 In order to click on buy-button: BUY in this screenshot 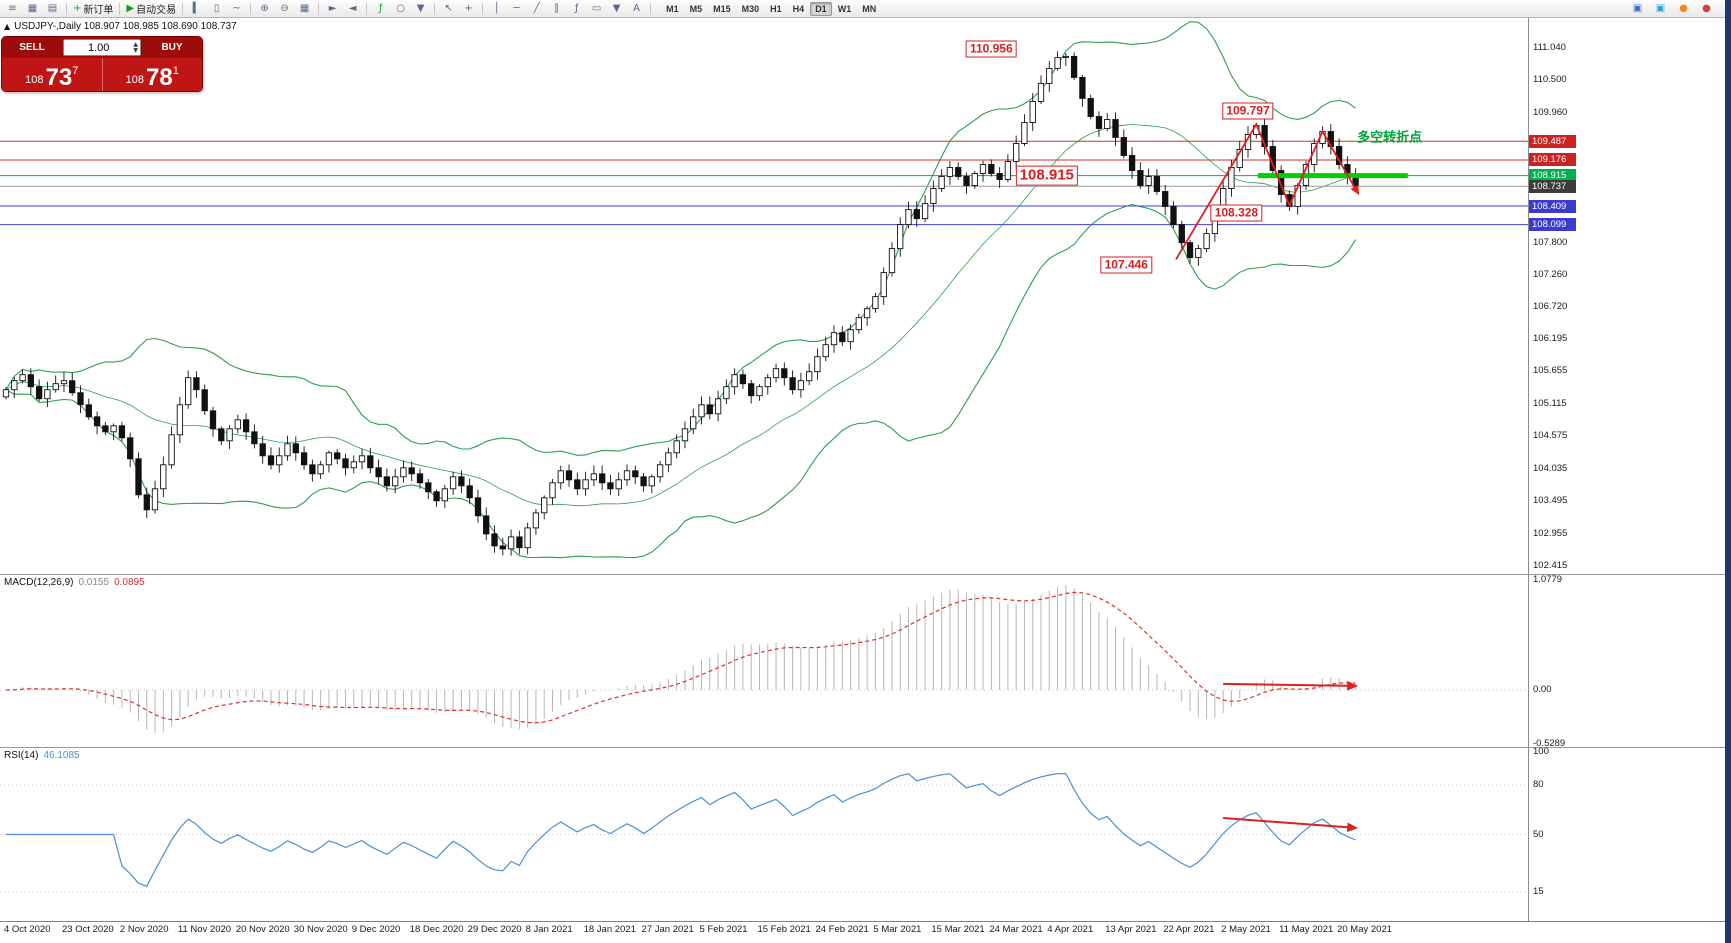, I will do `click(172, 47)`.